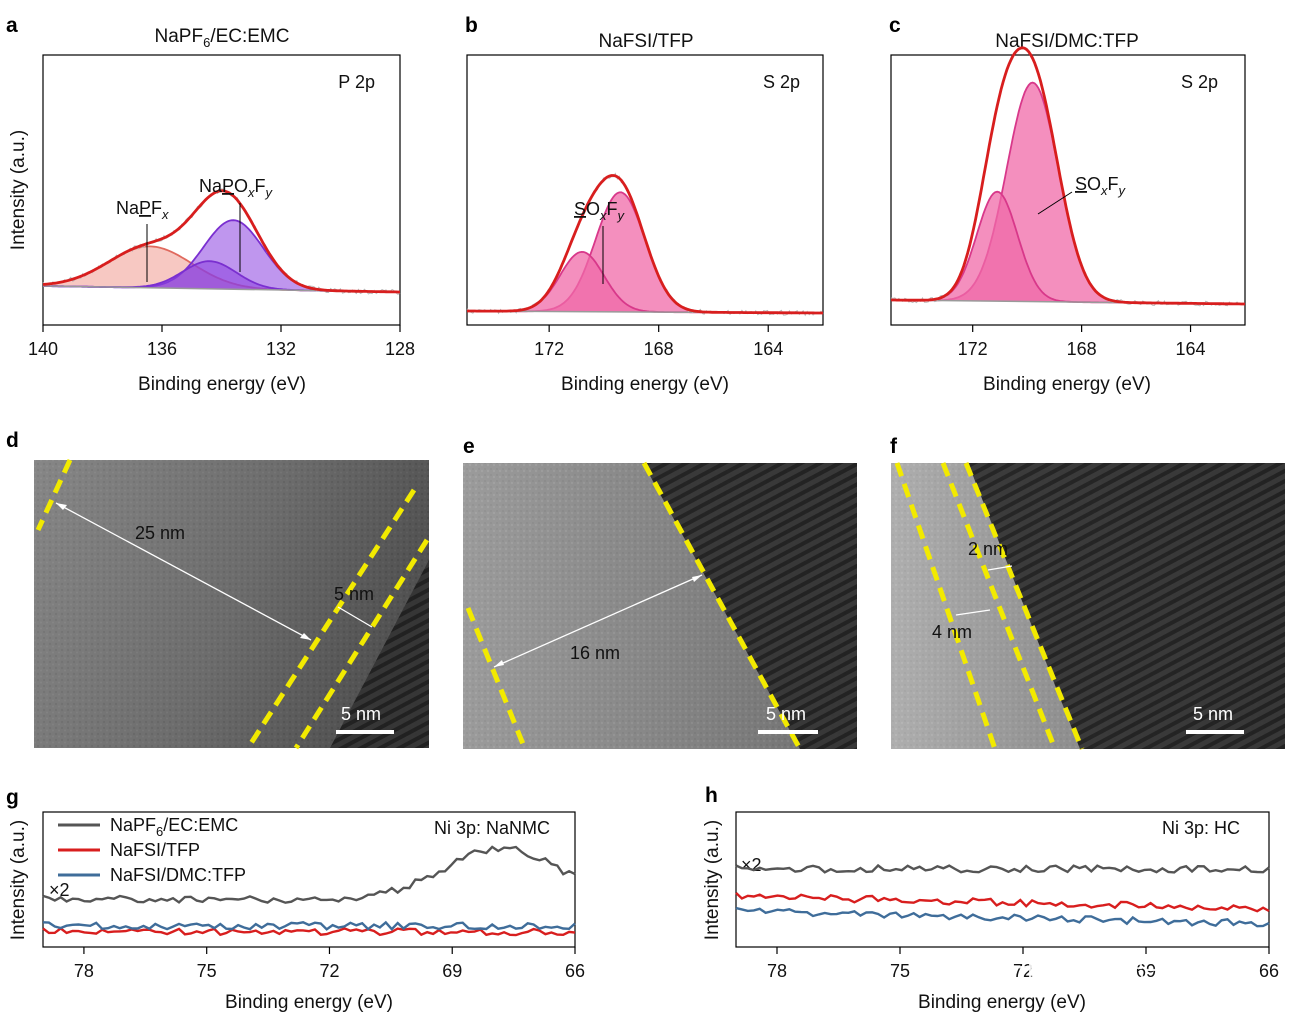 Image resolution: width=1299 pixels, height=1019 pixels. What do you see at coordinates (645, 282) in the screenshot?
I see `component-peak-SOxFy-2-fill` at bounding box center [645, 282].